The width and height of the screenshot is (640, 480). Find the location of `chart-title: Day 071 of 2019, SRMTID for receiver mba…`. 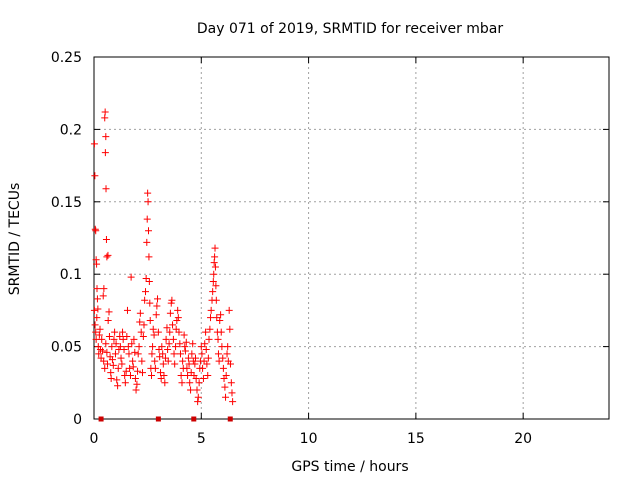

chart-title: Day 071 of 2019, SRMTID for receiver mba… is located at coordinates (350, 29).